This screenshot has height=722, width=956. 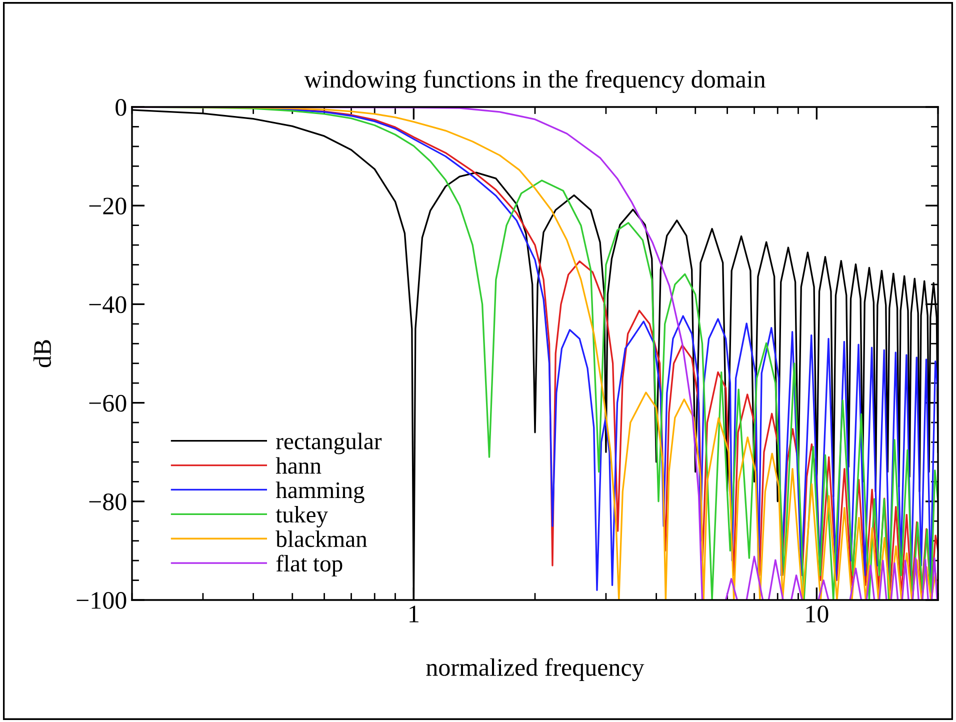 What do you see at coordinates (107, 403) in the screenshot?
I see `y-tick-label: −60` at bounding box center [107, 403].